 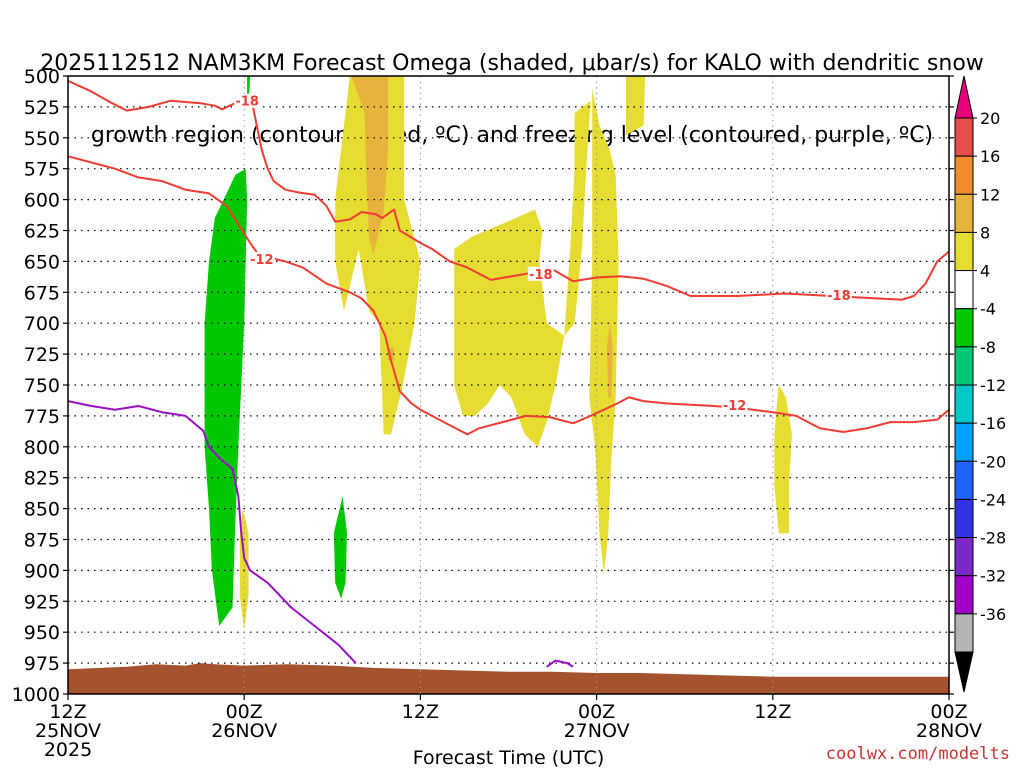 I want to click on source-credit: coolwx.com/modelts, so click(x=917, y=754).